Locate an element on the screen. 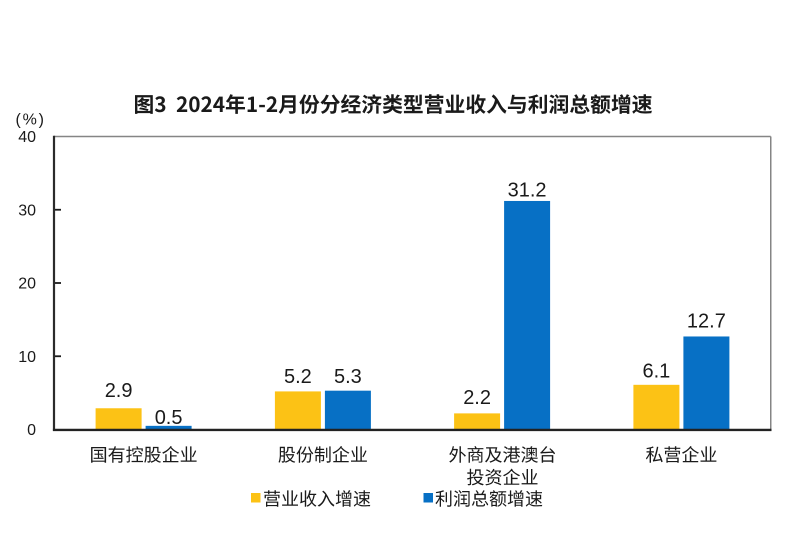  svg-text: 40 is located at coordinates (27, 137).